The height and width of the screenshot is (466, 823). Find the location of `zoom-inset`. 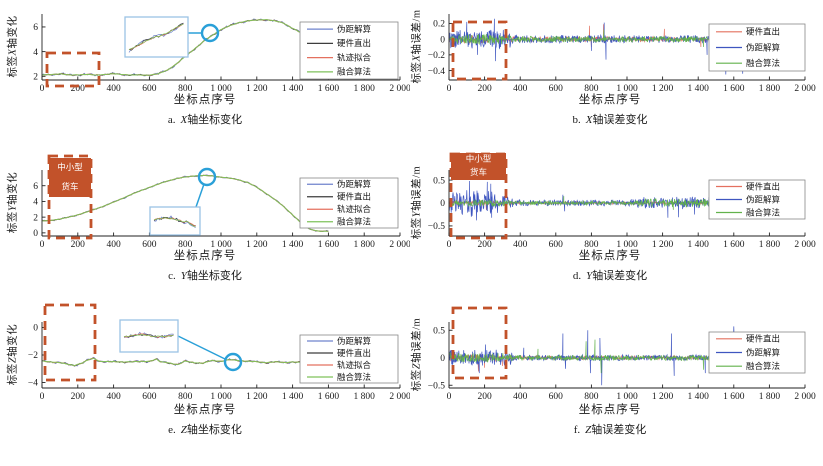

zoom-inset is located at coordinates (181, 345).